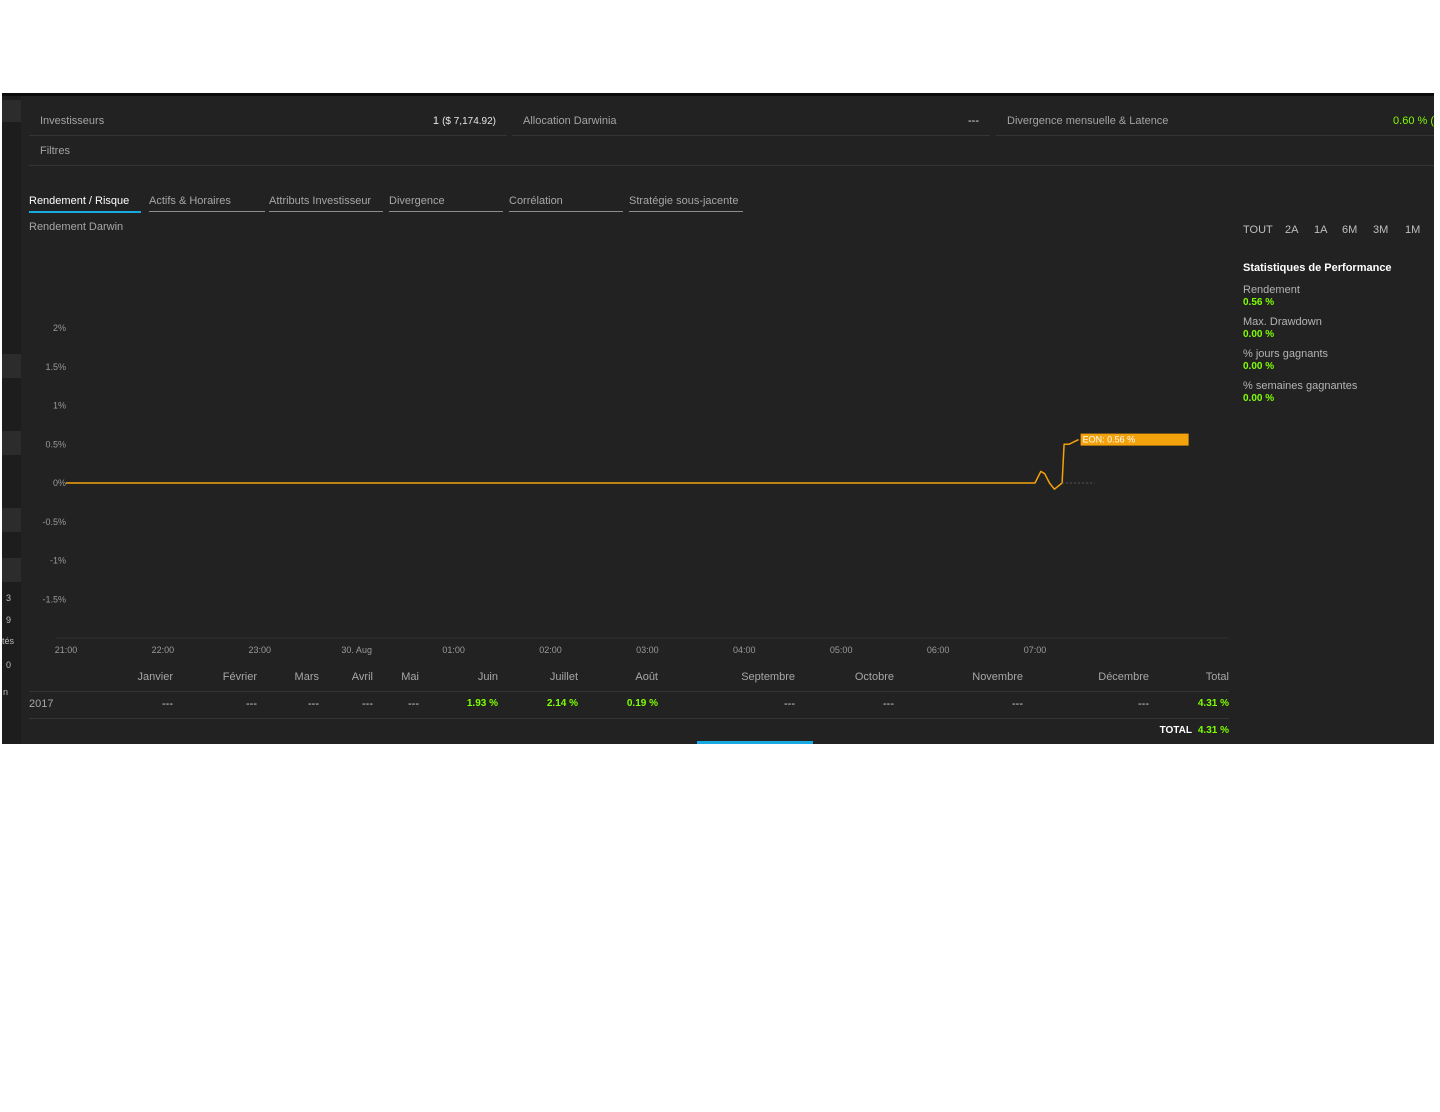 Image resolution: width=1440 pixels, height=1112 pixels. Describe the element at coordinates (1292, 230) in the screenshot. I see `range-2a: 2A` at that location.